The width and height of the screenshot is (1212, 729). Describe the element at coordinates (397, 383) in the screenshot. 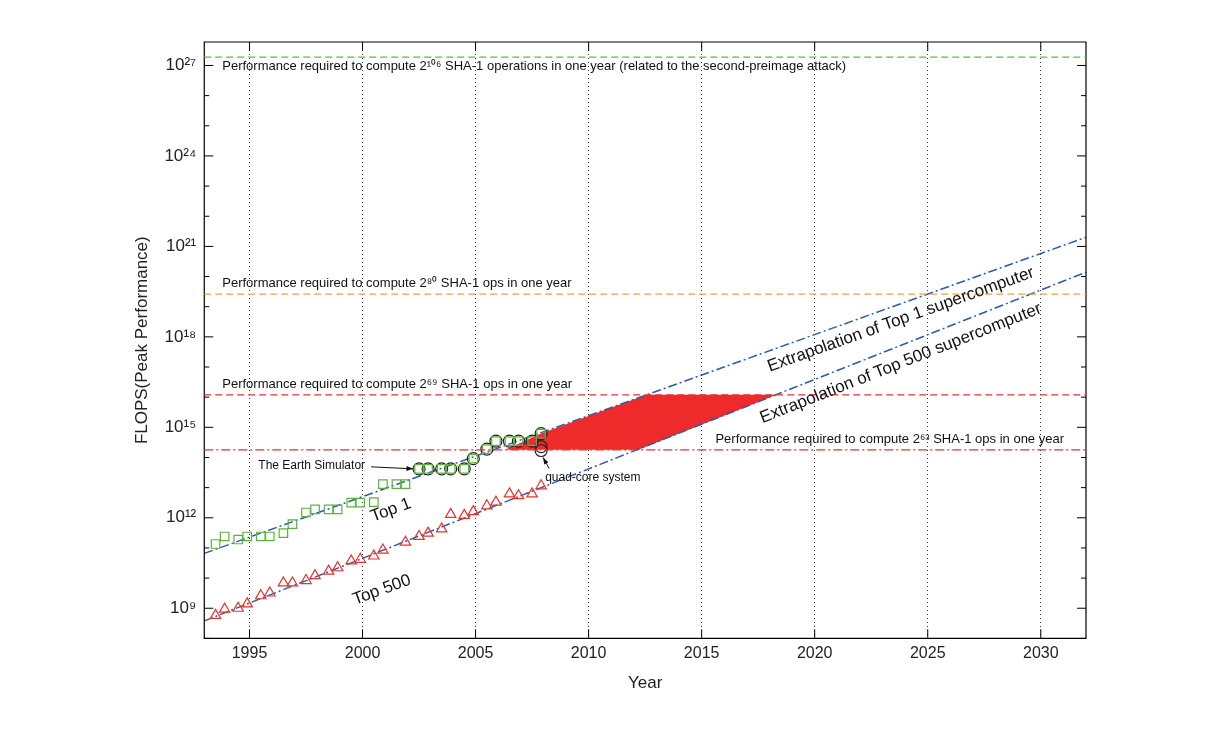

I see `ref-line-label: Performance required to compute 2⁶⁹ SHA-1 ops in one year` at that location.